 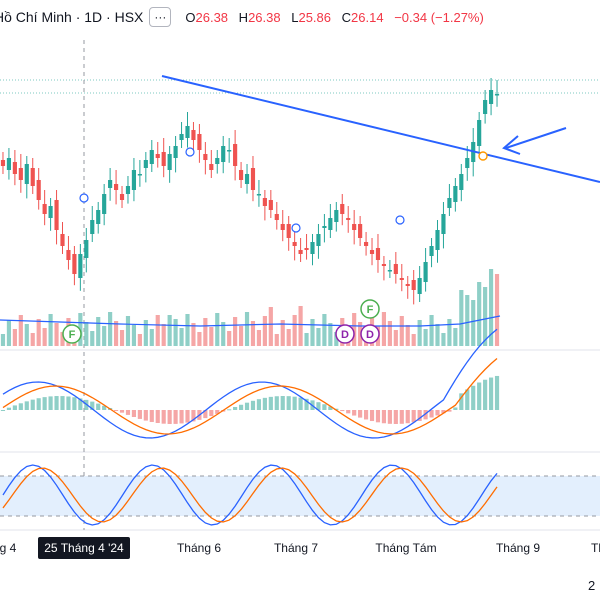 What do you see at coordinates (439, 17) in the screenshot?
I see `ohlc-change: −0.34 (−1.27%)` at bounding box center [439, 17].